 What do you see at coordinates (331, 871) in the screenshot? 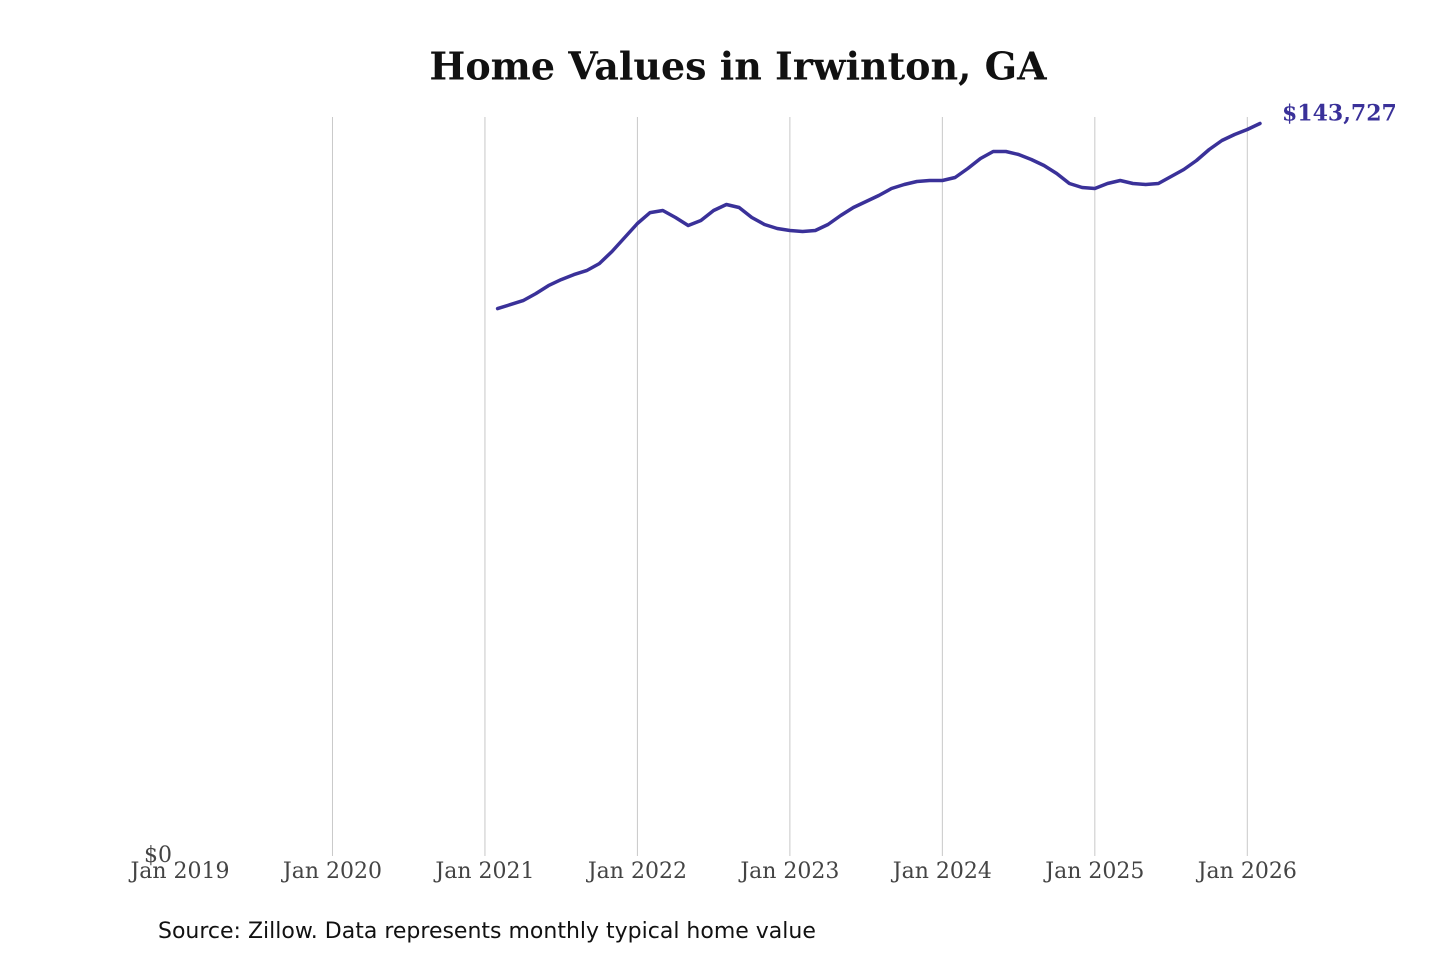
I see `x-tick-label: Jan 2020` at bounding box center [331, 871].